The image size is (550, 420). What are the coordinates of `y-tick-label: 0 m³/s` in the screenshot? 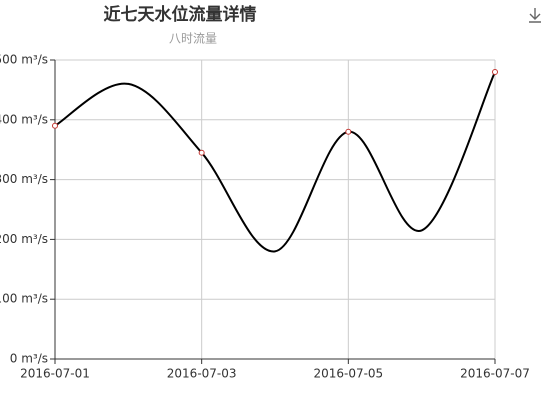 It's located at (29, 359).